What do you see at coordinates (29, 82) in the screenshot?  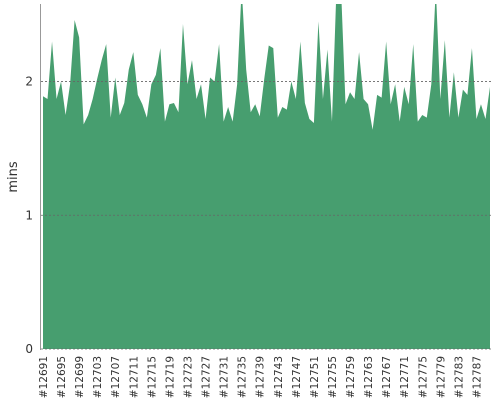 I see `y-tick-label: 2` at bounding box center [29, 82].